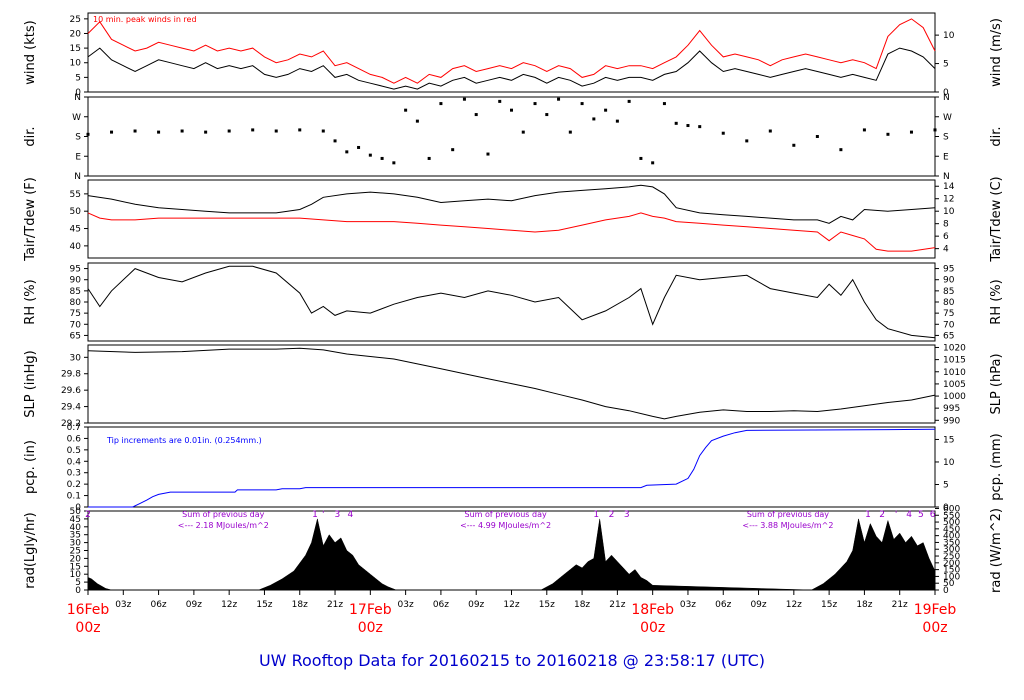 This screenshot has width=1024, height=700. I want to click on dir-right-tick-label: S, so click(946, 138).